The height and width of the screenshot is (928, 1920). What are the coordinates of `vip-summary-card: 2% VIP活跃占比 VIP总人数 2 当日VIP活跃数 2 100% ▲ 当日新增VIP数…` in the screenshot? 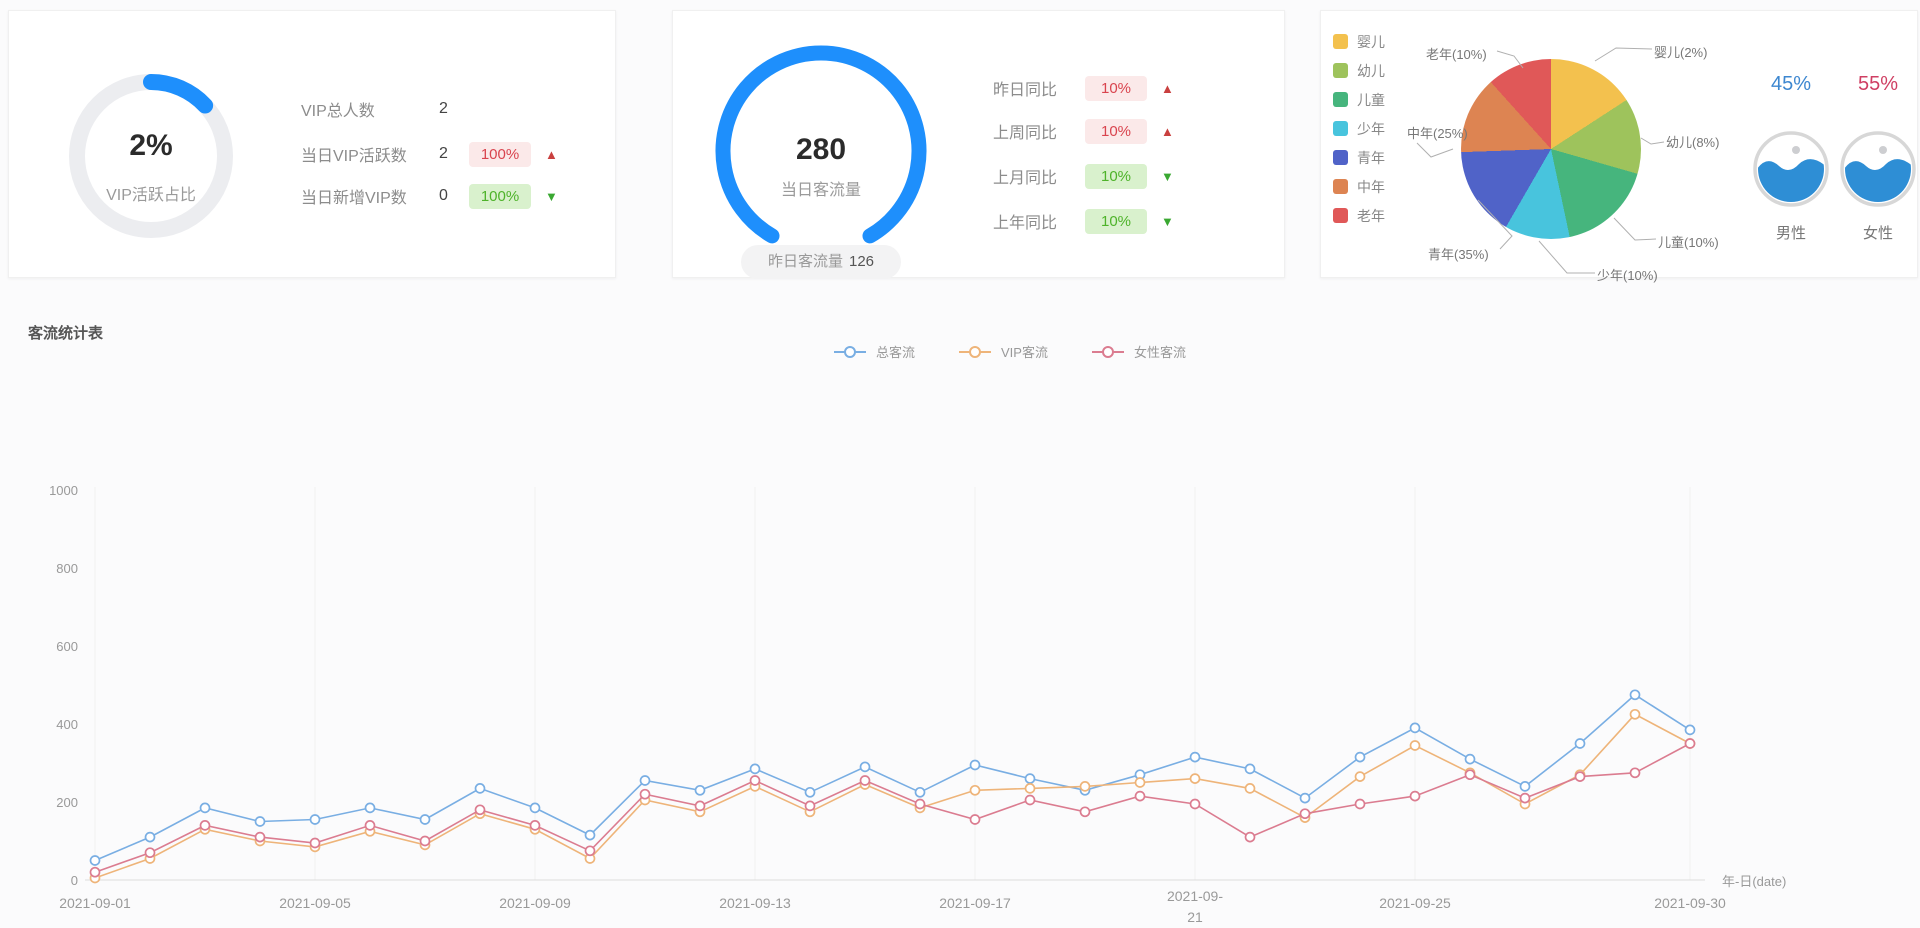 It's located at (312, 144).